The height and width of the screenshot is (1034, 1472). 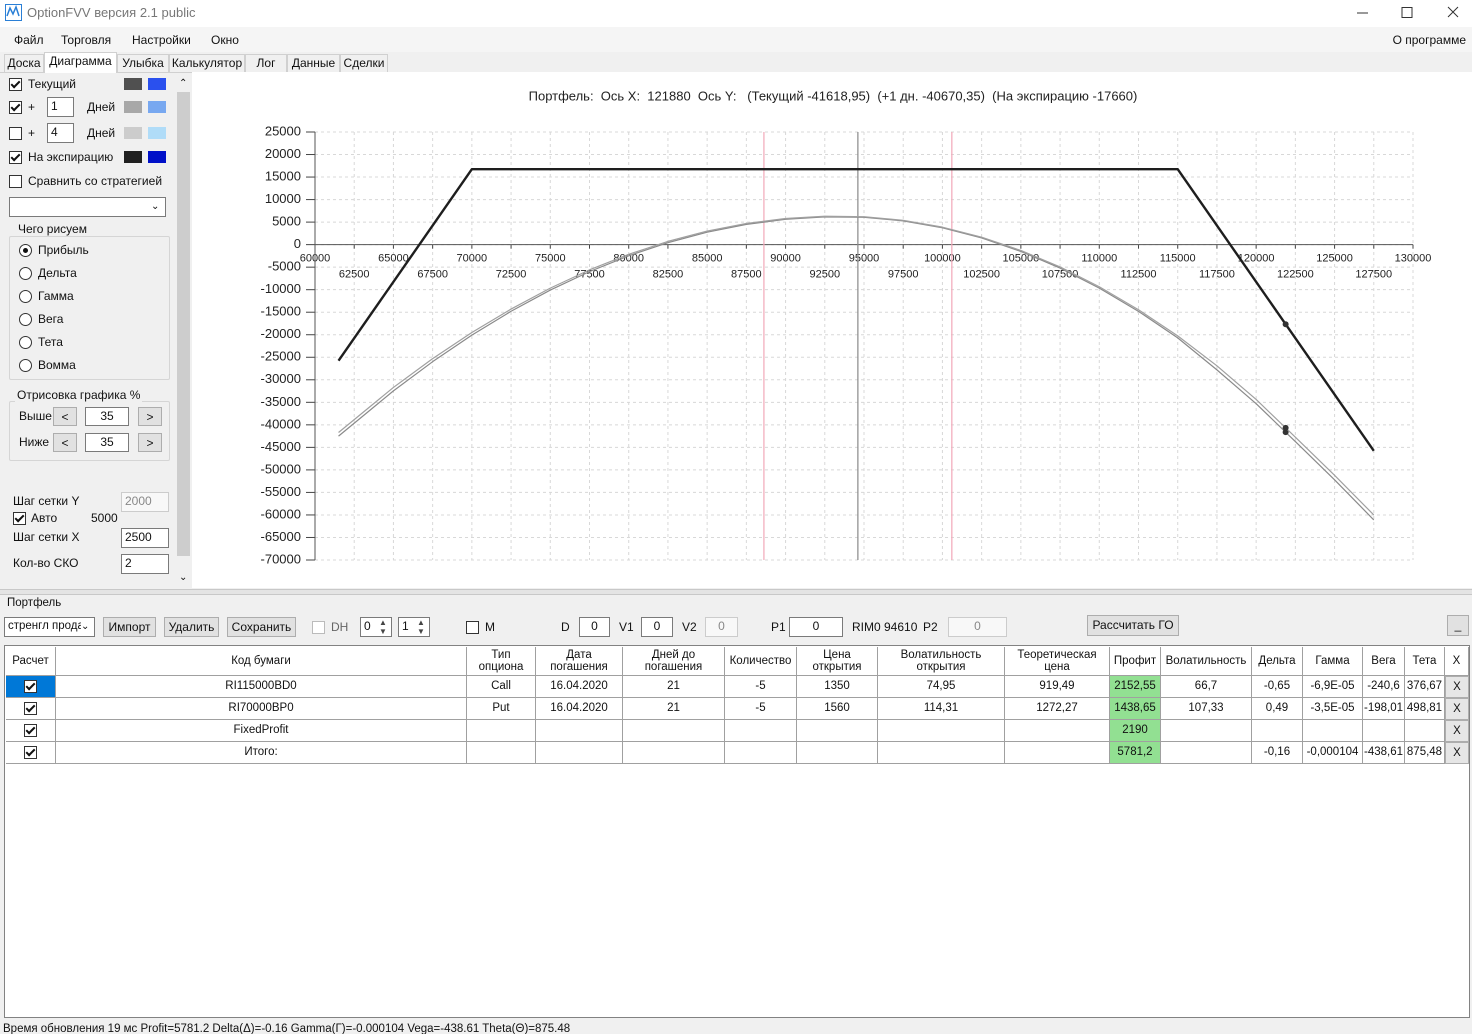 What do you see at coordinates (29, 40) in the screenshot?
I see `menu-item: Файл` at bounding box center [29, 40].